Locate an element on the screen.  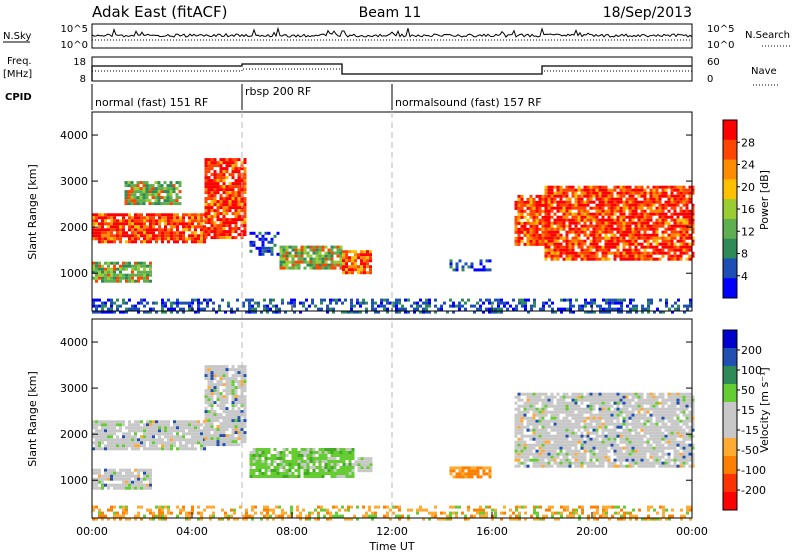
velocity-colorbar-tick-2: 50 is located at coordinates (748, 390).